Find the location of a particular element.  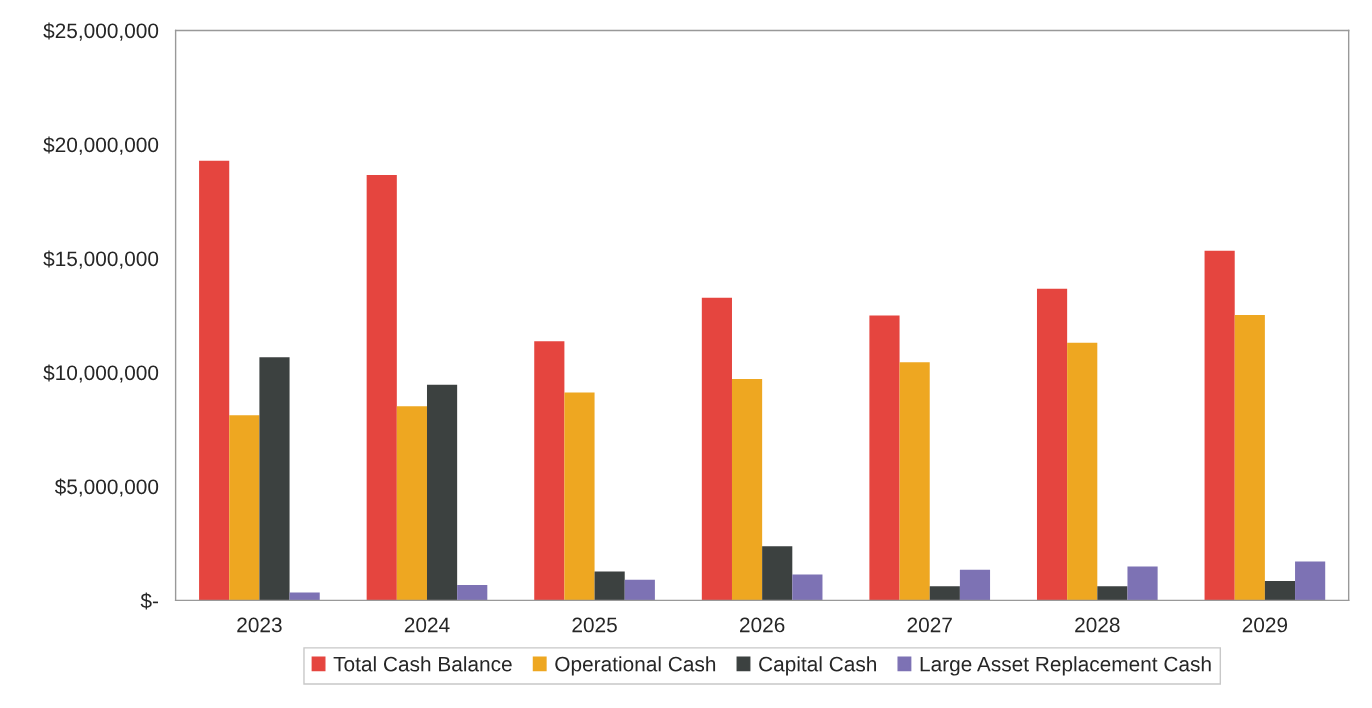

legend-label: Operational Cash is located at coordinates (635, 666).